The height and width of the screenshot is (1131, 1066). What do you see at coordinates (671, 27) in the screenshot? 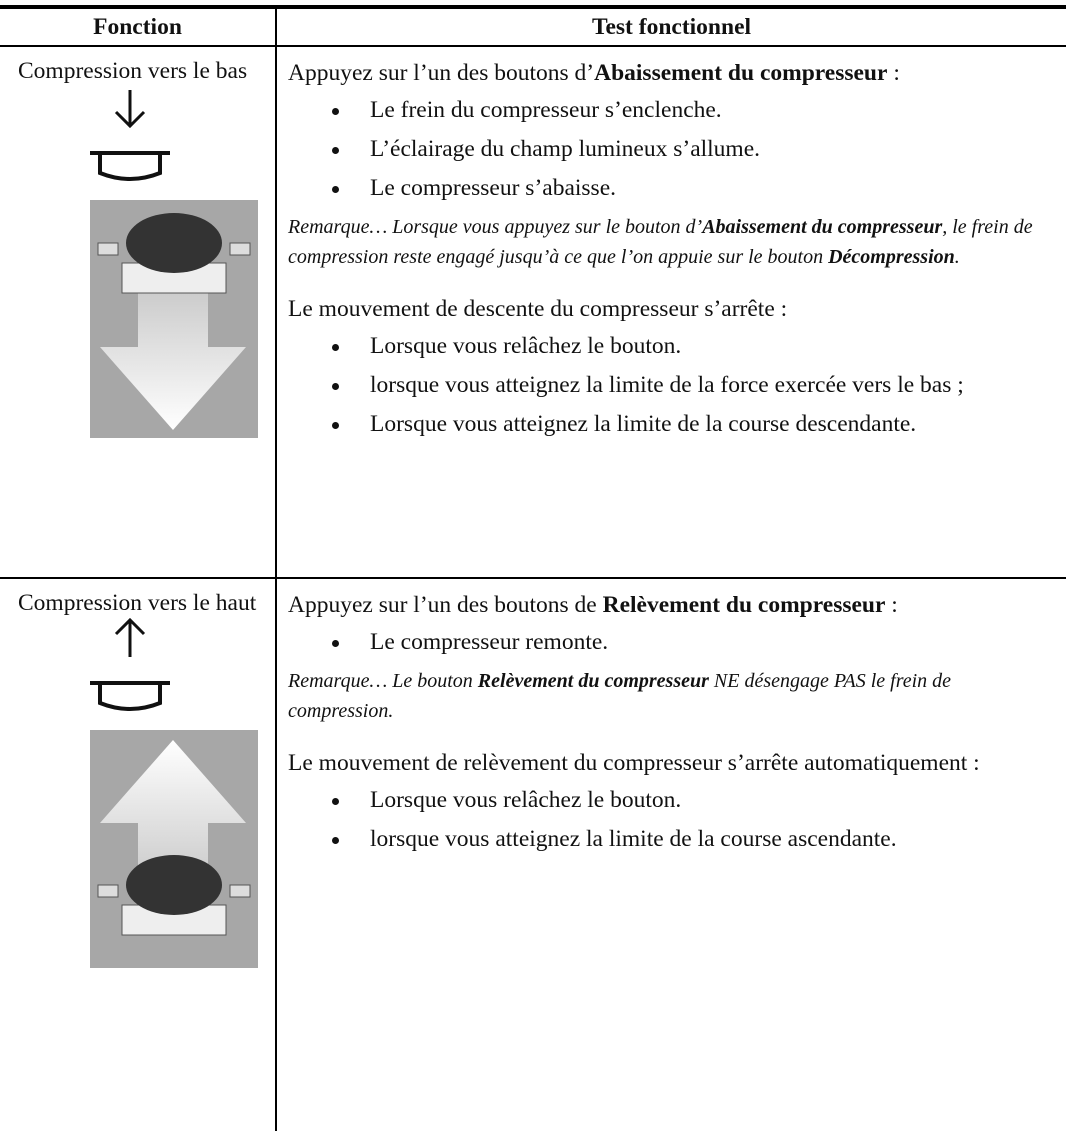
I see `header-cell: Test fonctionnel` at bounding box center [671, 27].